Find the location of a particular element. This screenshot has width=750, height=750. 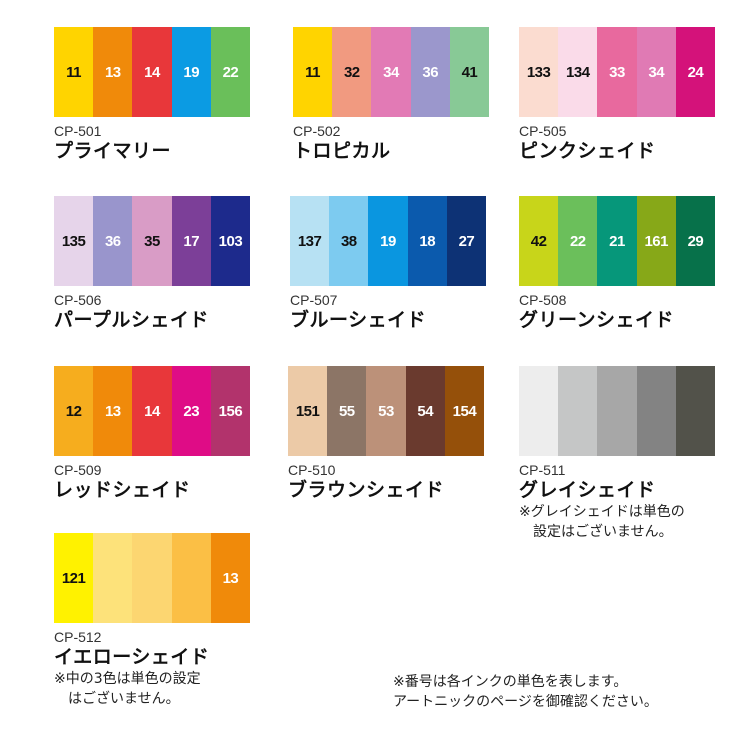

set-name: プライマリー is located at coordinates (113, 151).